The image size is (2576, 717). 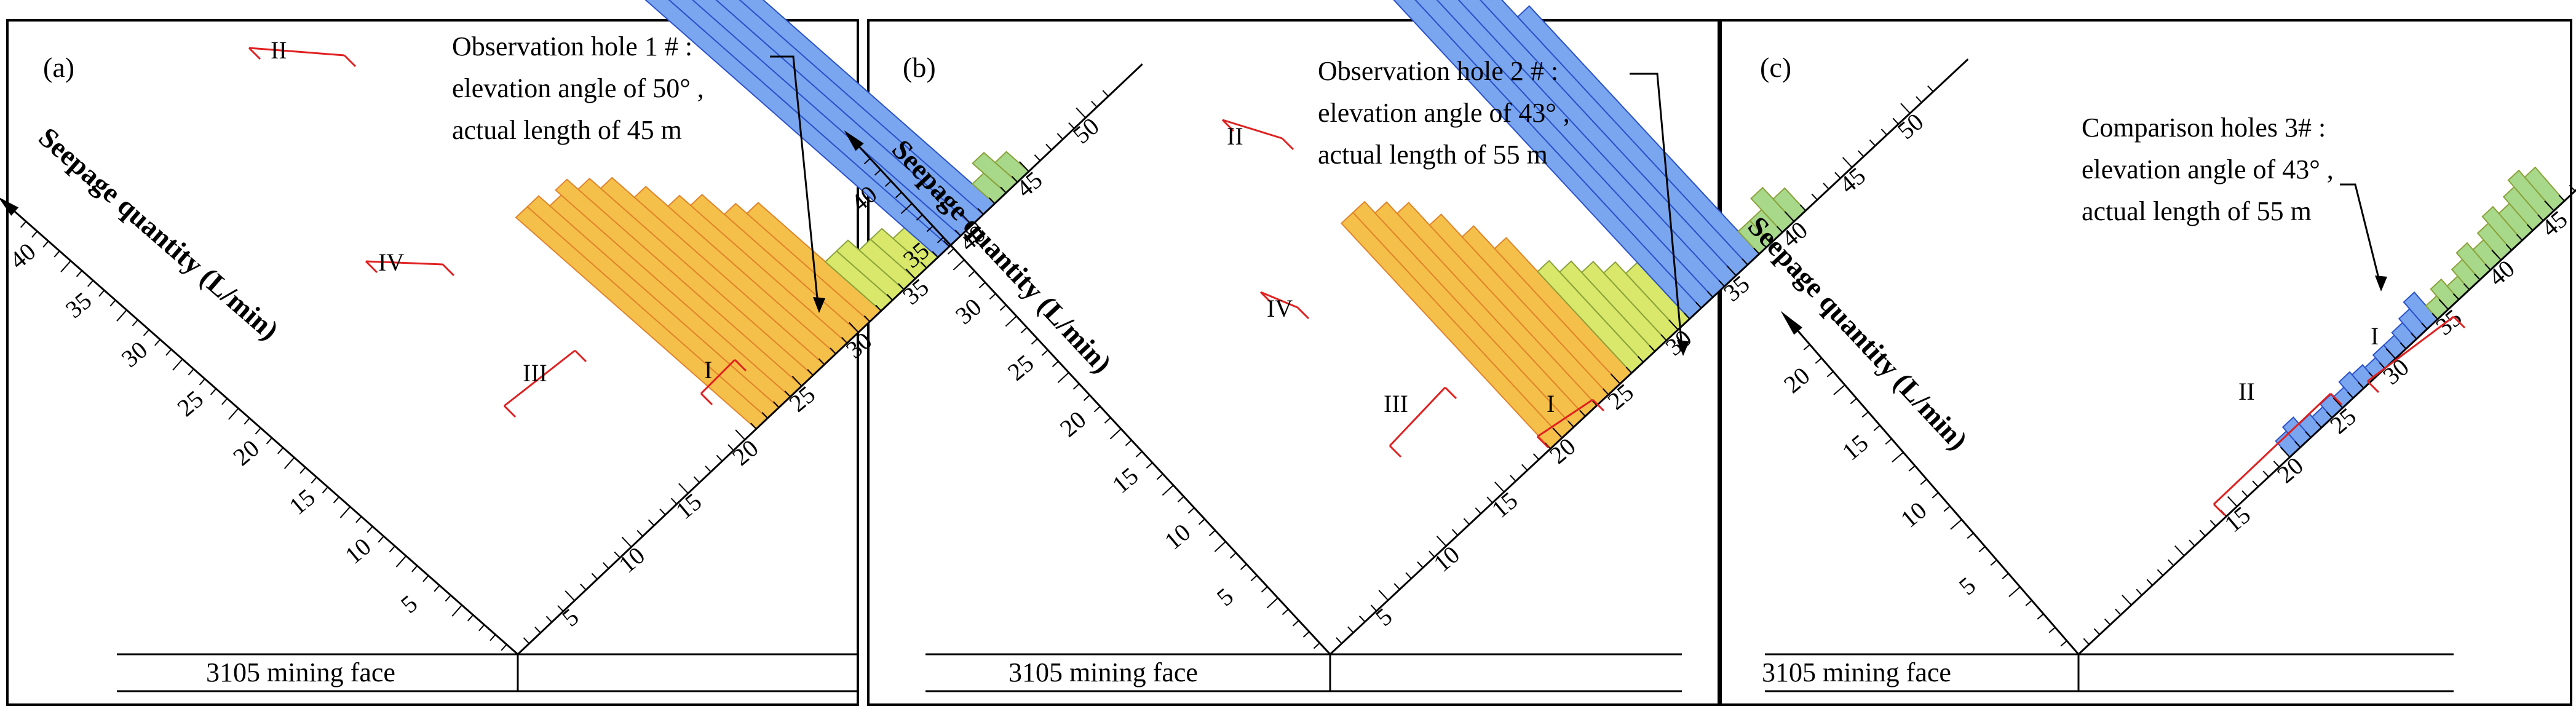 I want to click on hole-tick-label: 5, so click(x=570, y=617).